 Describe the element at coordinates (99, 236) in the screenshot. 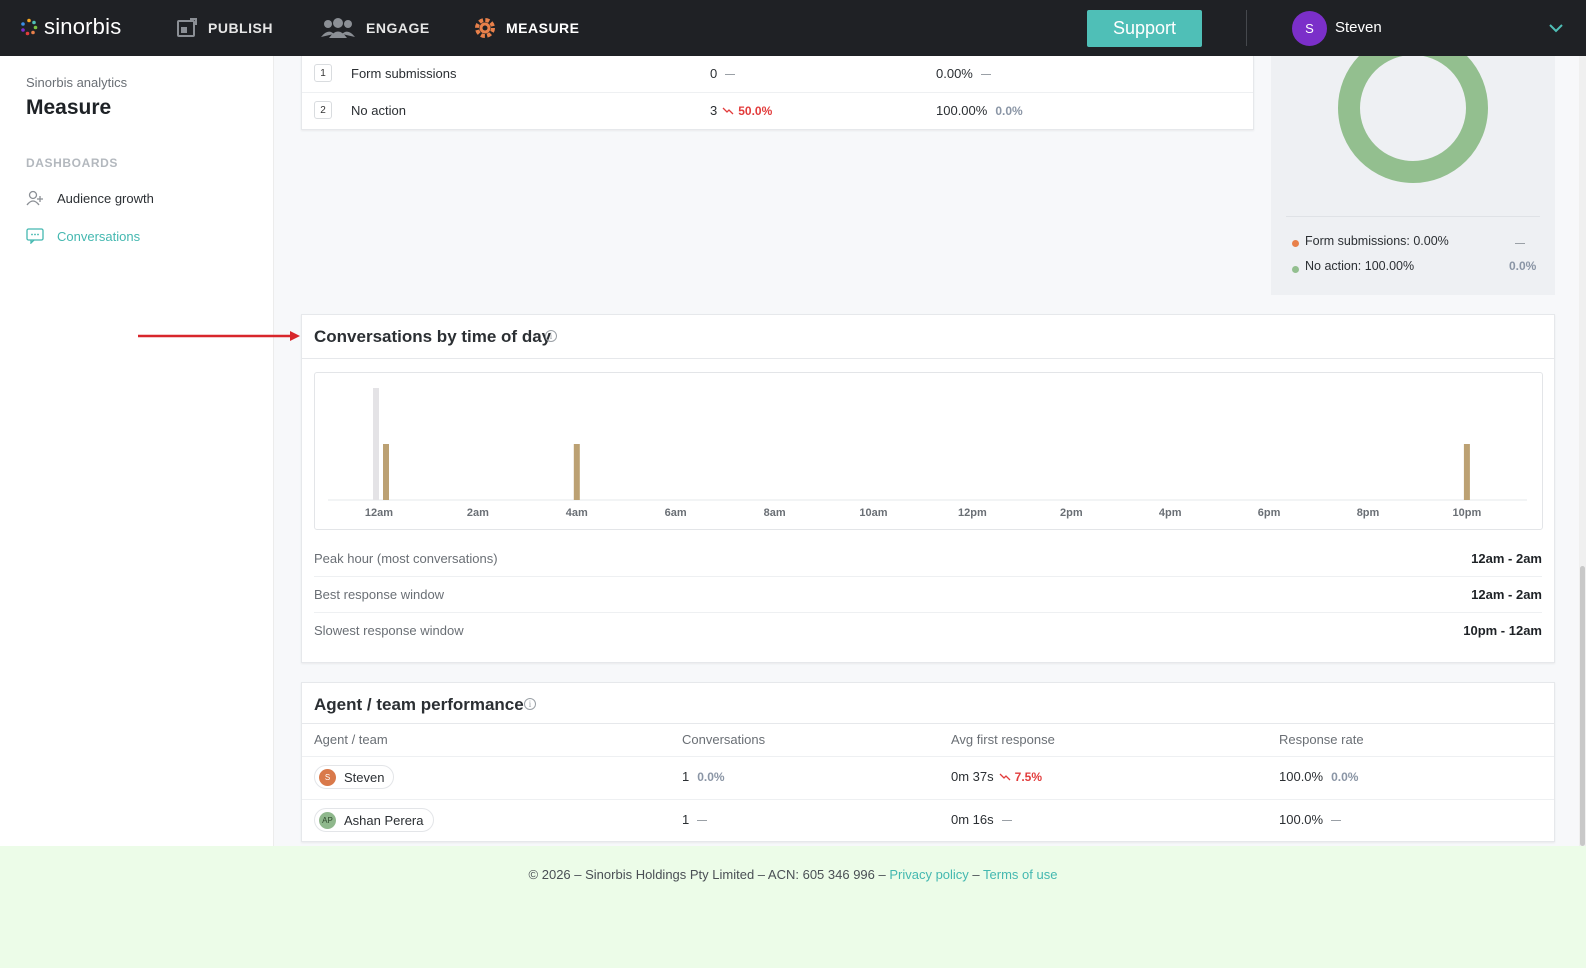

I see `sidebar-item-label: Conversations` at that location.